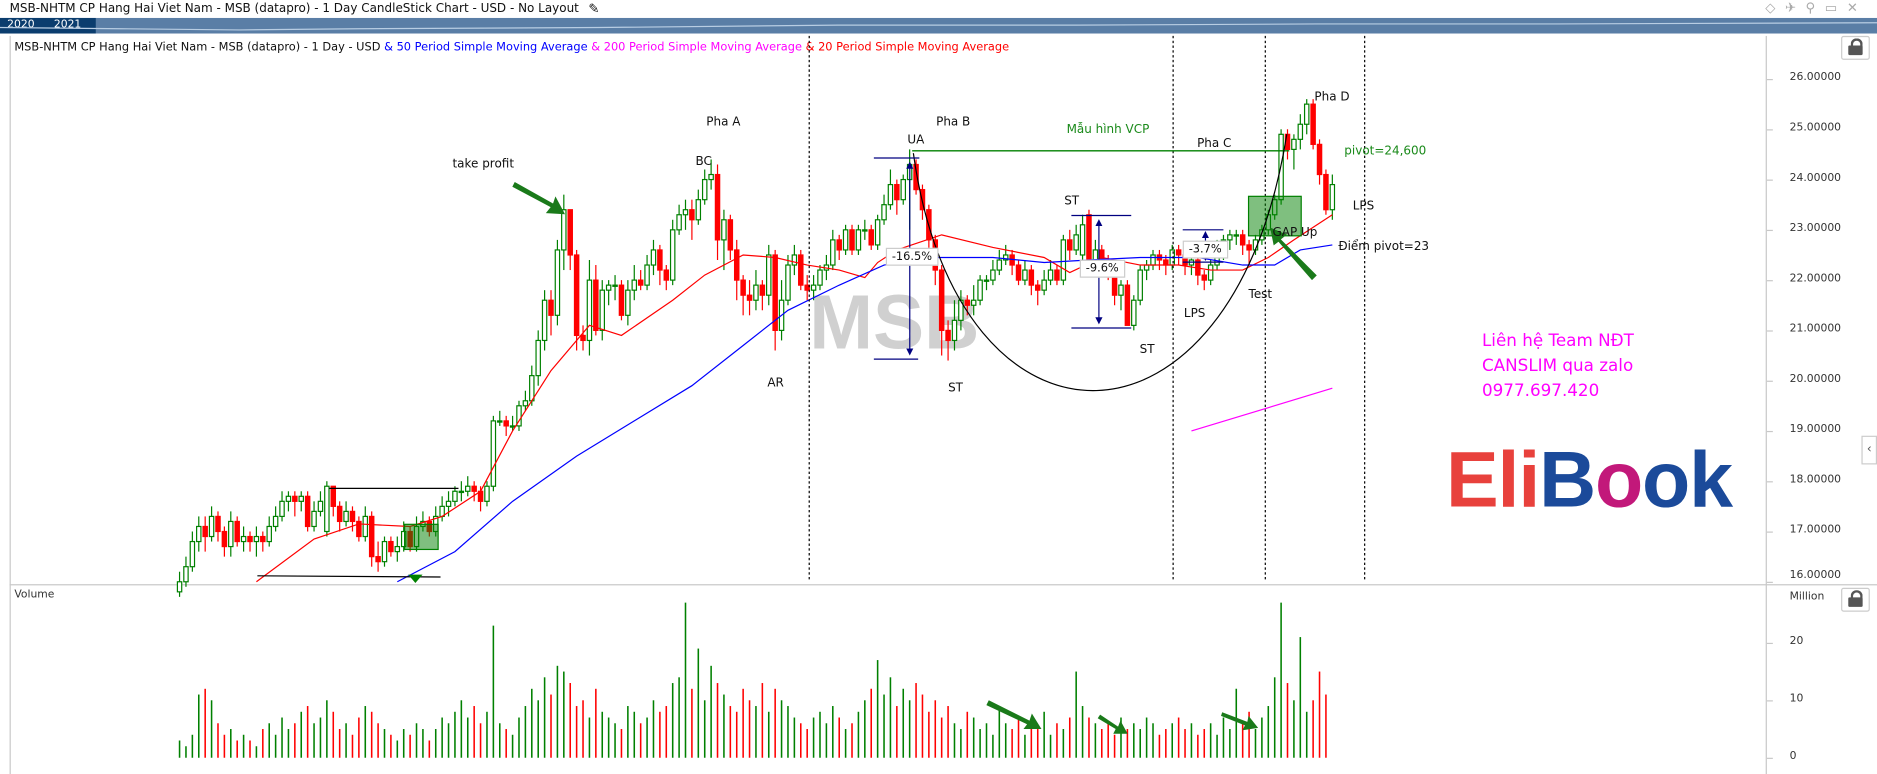 Image resolution: width=1877 pixels, height=774 pixels. Describe the element at coordinates (938, 25) in the screenshot. I see `navigator-bar: 2020 2021` at that location.